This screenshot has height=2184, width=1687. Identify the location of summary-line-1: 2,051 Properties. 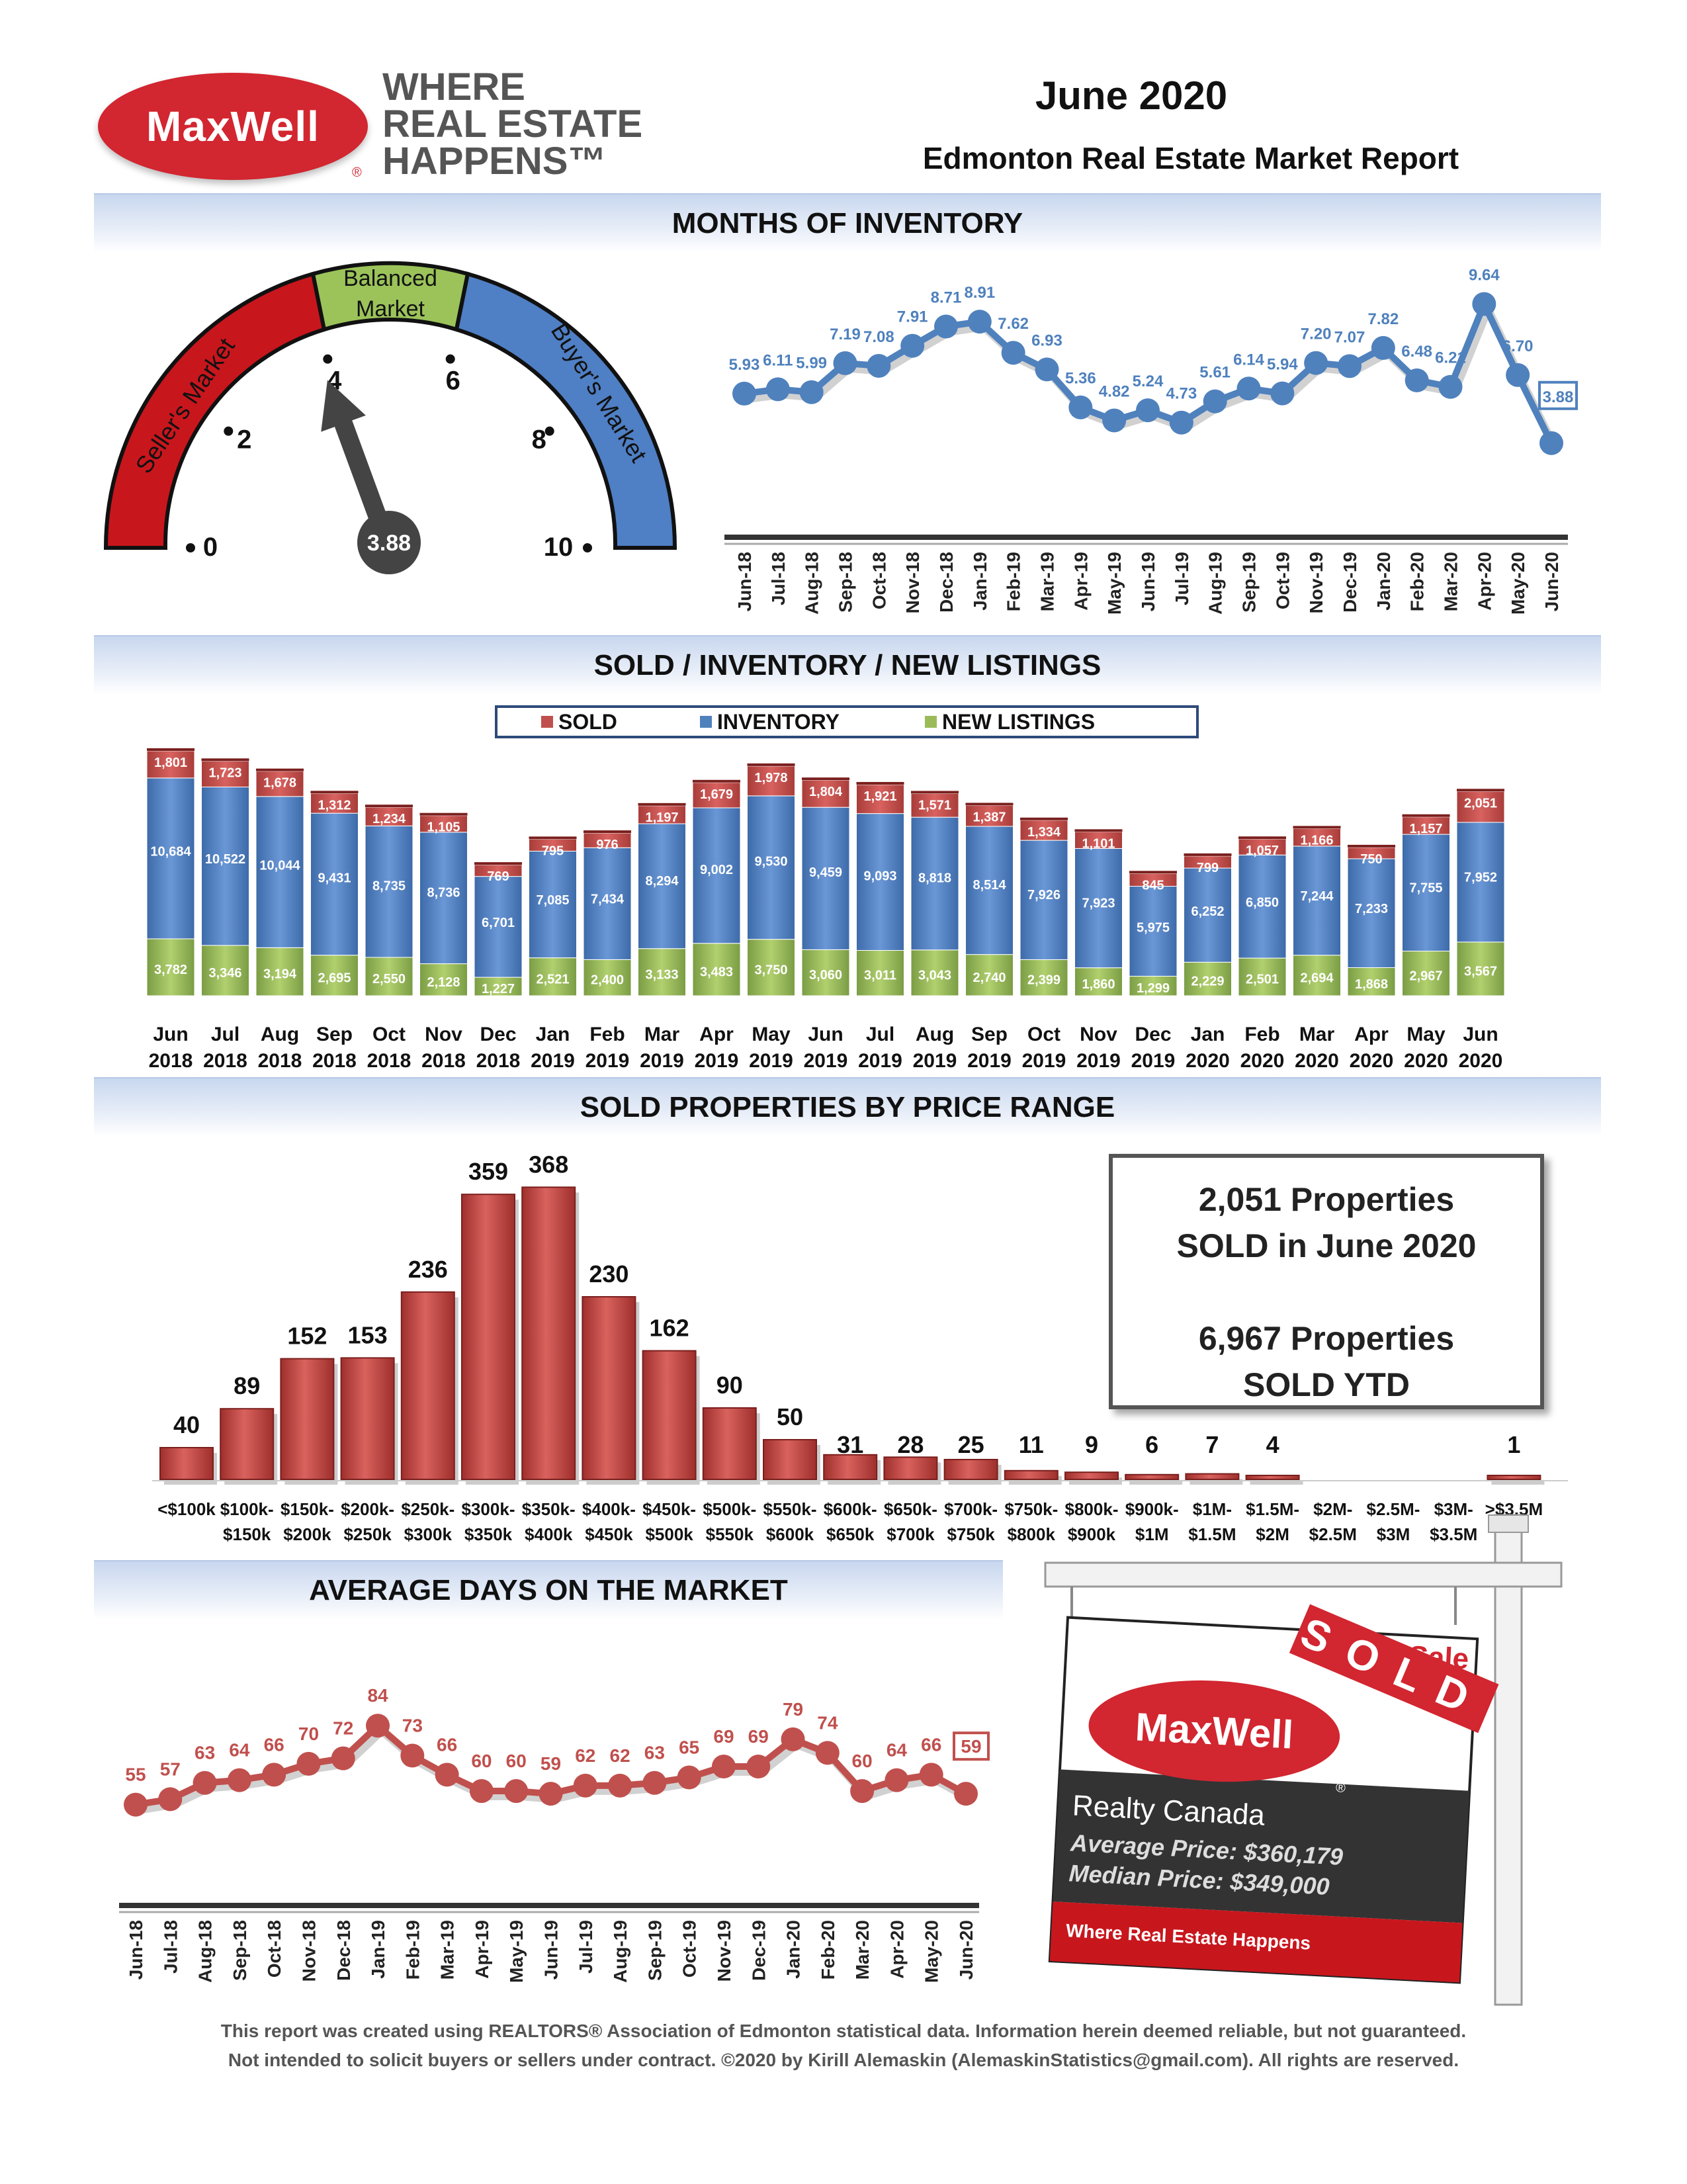
(1326, 1200).